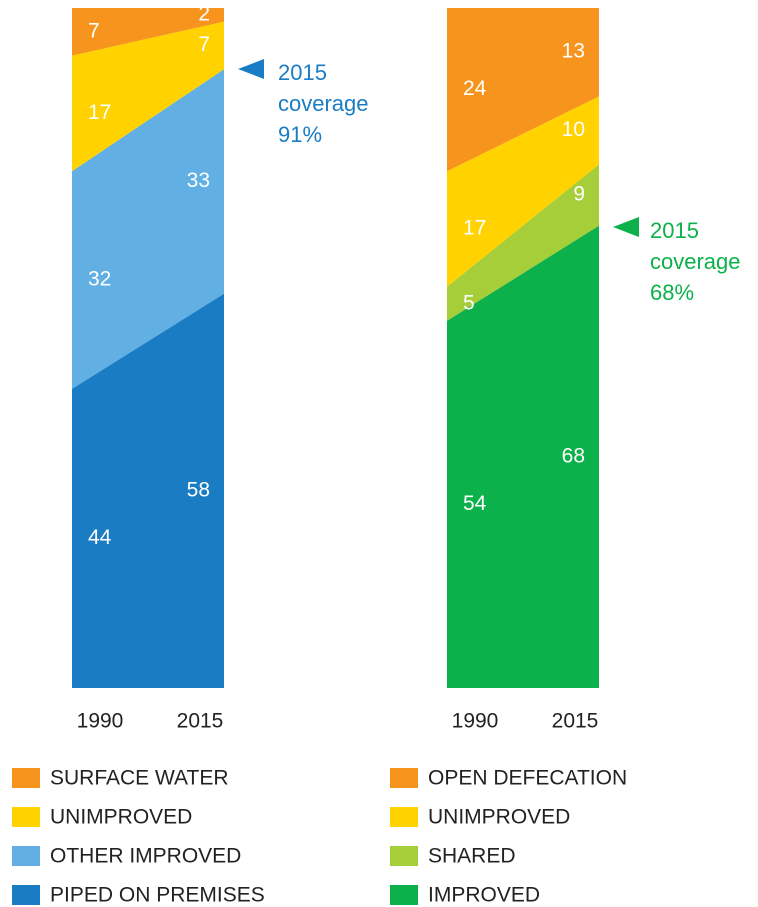  I want to click on legend-label: OTHER IMPROVED, so click(145, 856).